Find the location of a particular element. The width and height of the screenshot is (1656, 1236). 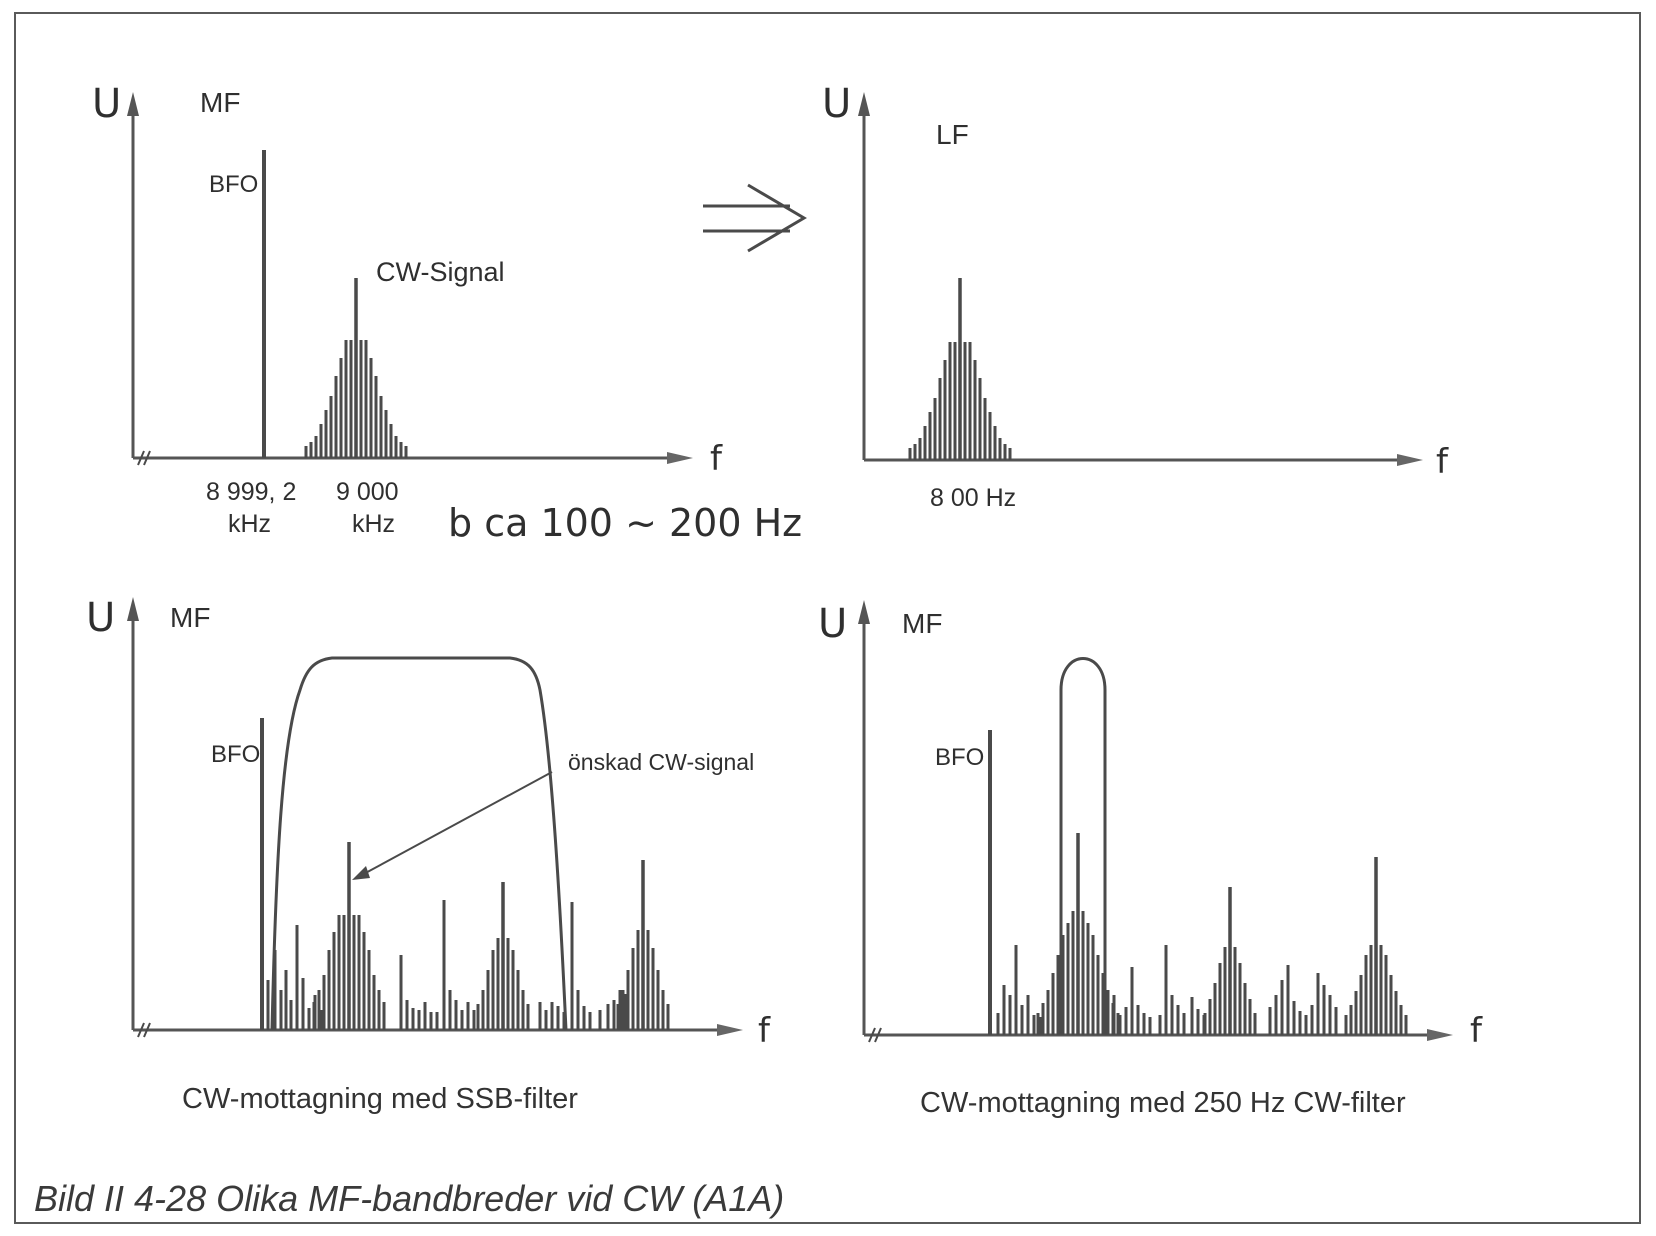

cw-signal-spectrum is located at coordinates (356, 368).